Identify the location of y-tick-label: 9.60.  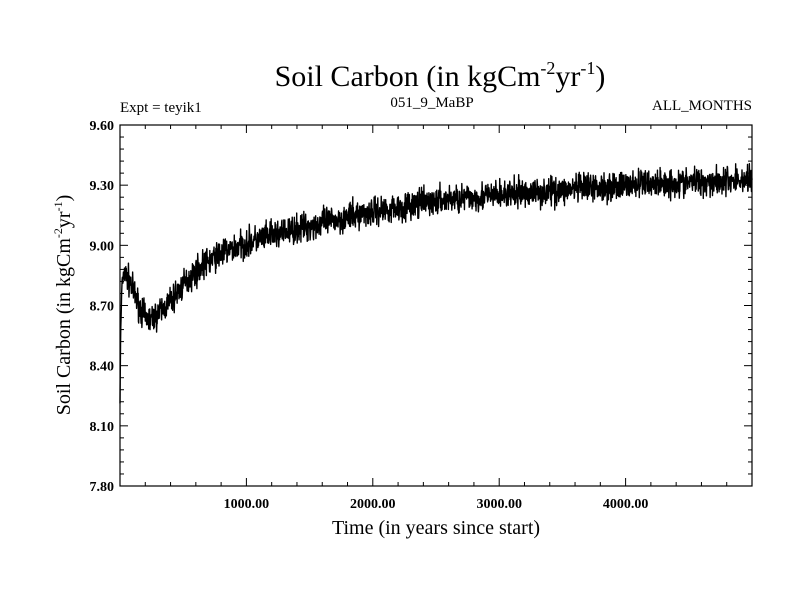
(102, 126).